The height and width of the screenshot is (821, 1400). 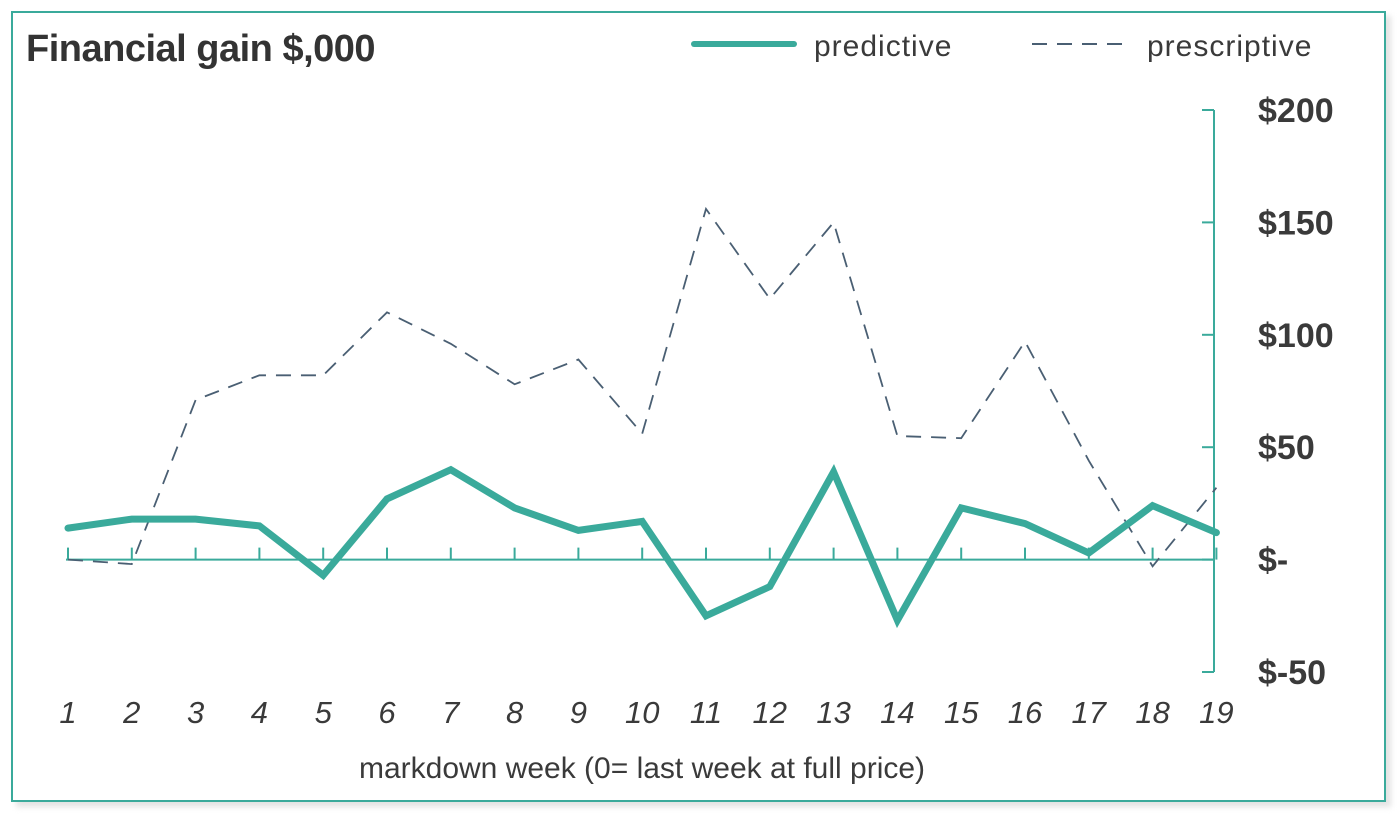 What do you see at coordinates (451, 712) in the screenshot?
I see `x-tick-label: 7` at bounding box center [451, 712].